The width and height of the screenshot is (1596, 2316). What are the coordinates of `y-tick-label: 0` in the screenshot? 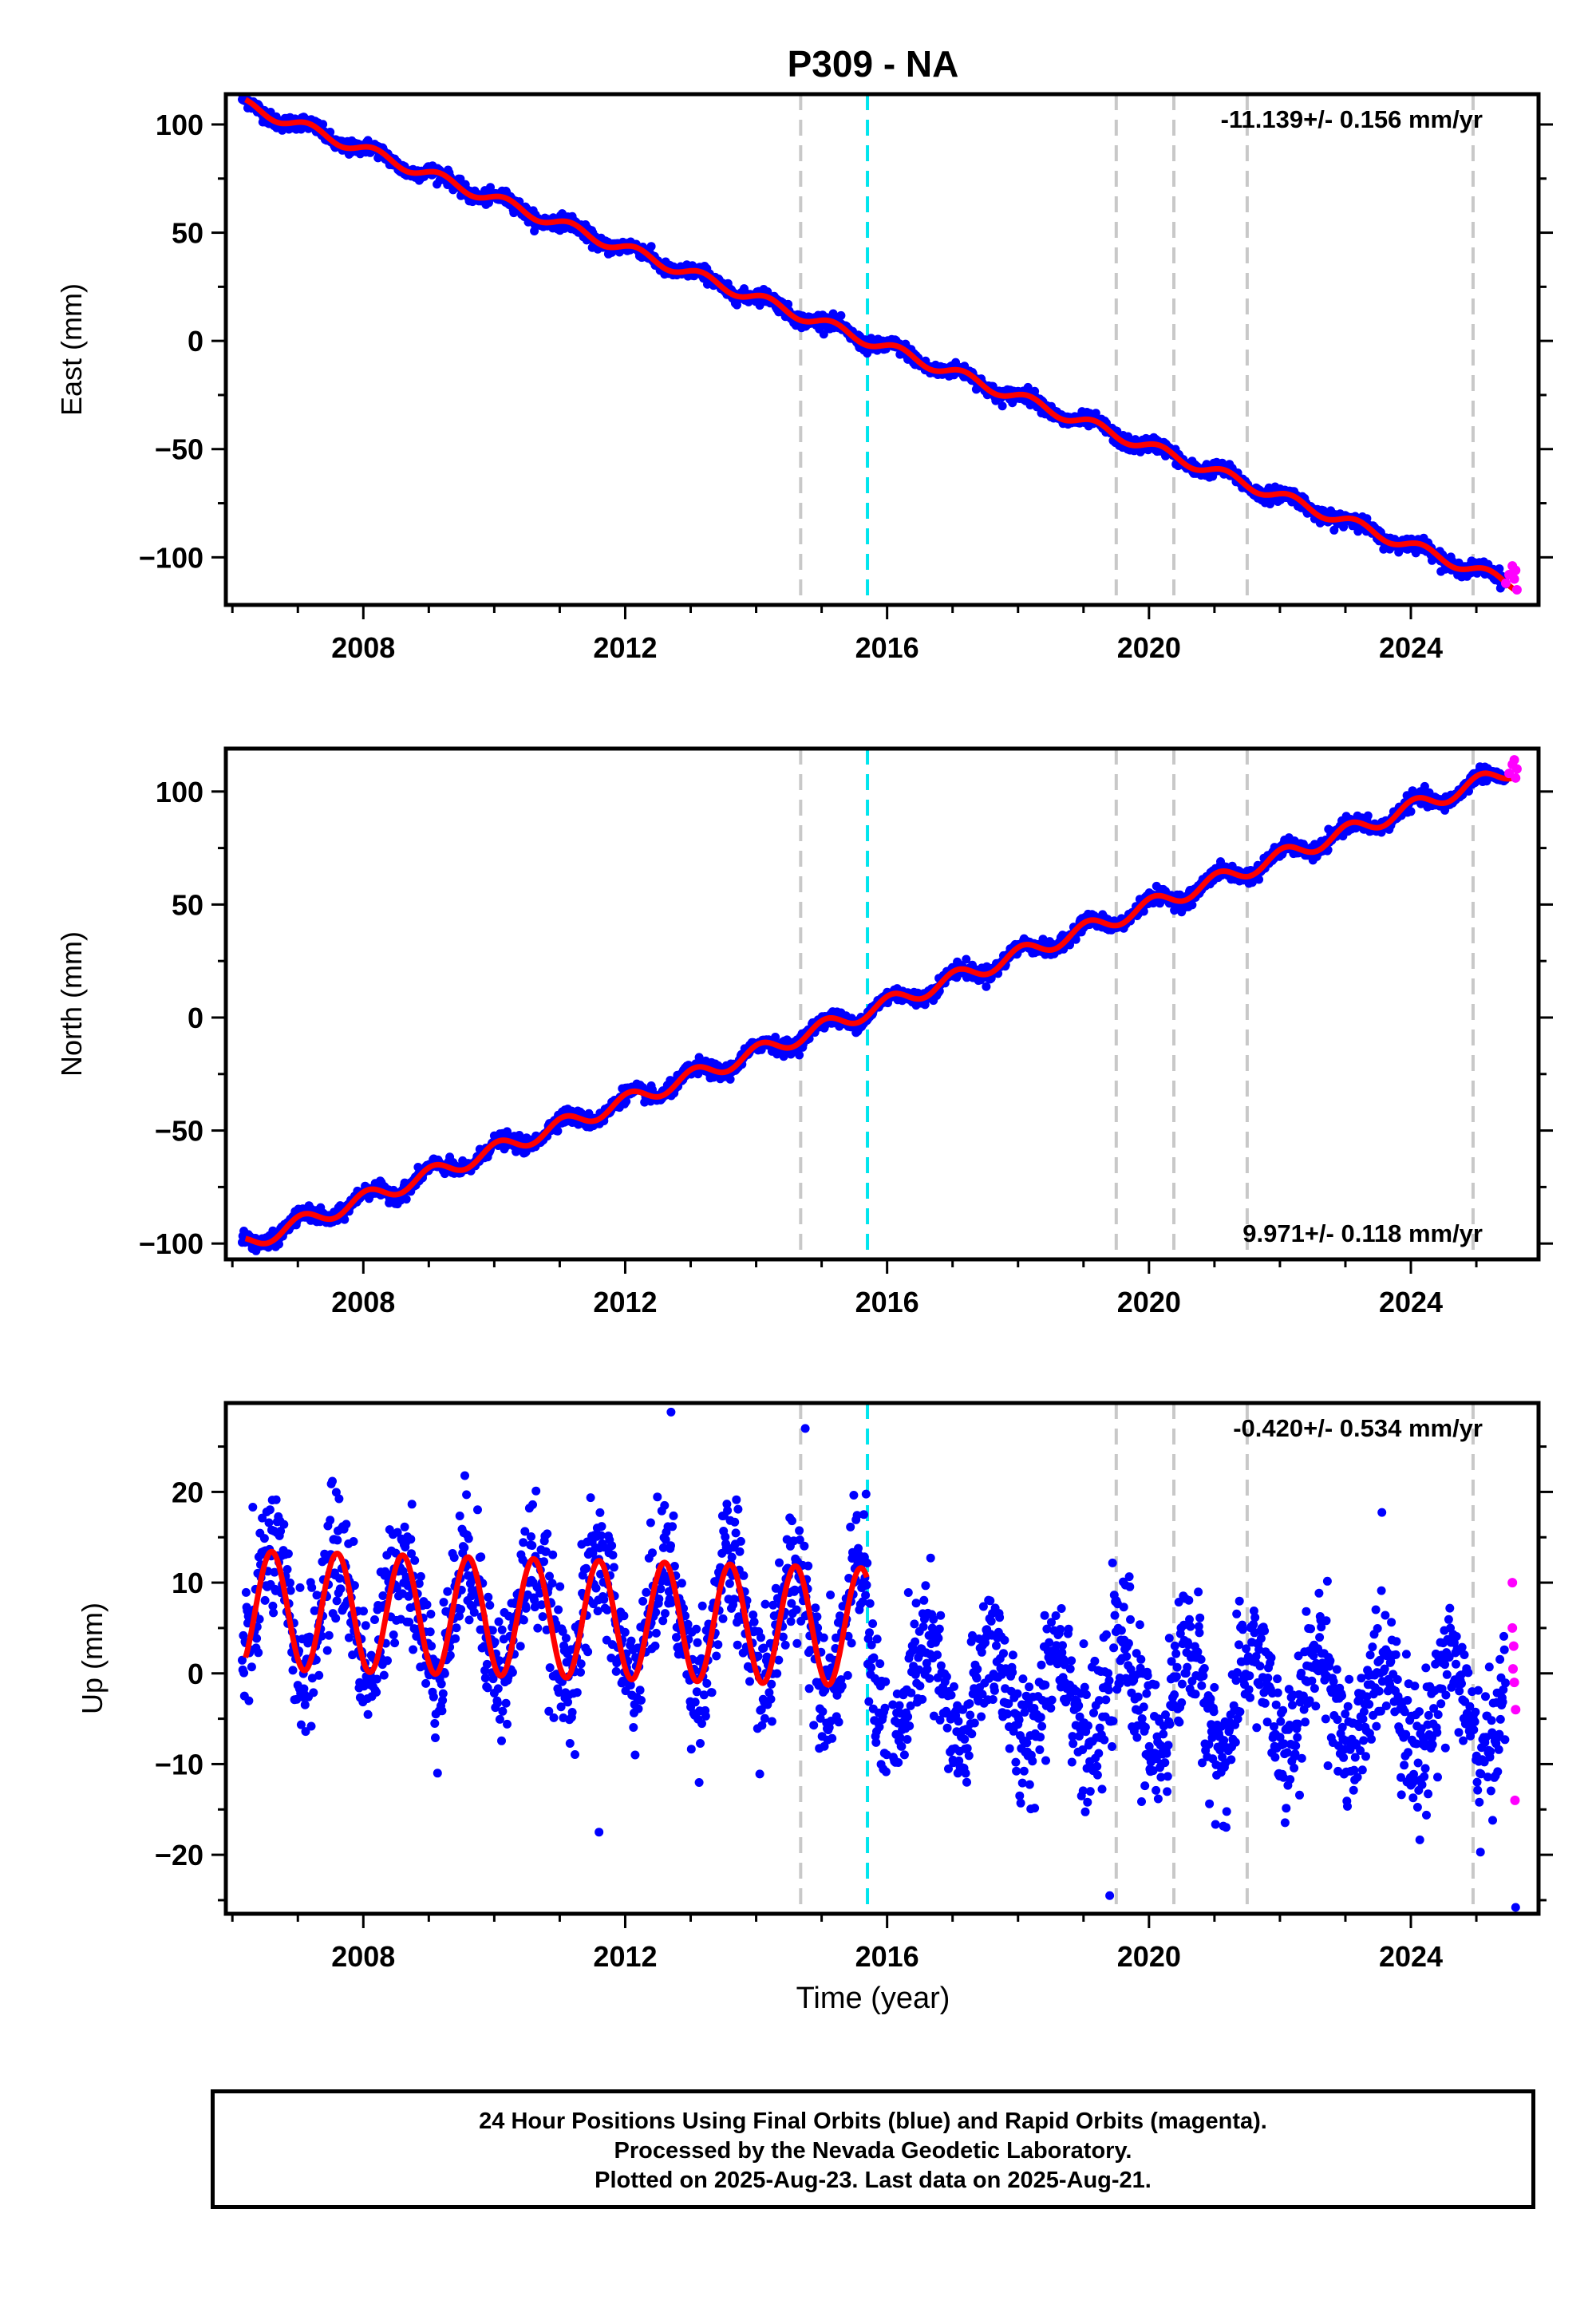 It's located at (195, 1018).